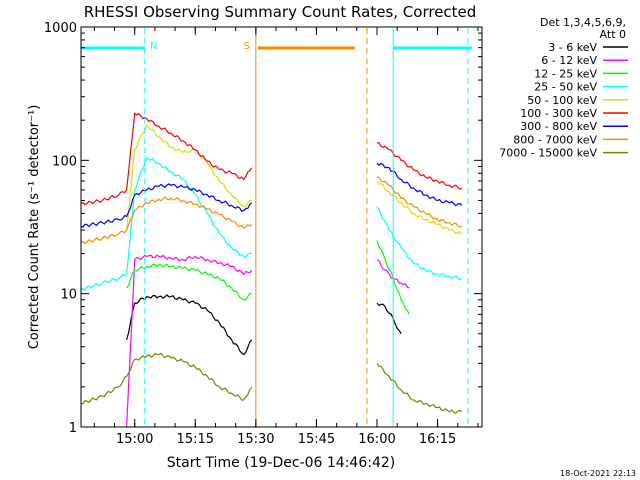 This screenshot has width=640, height=480. What do you see at coordinates (247, 46) in the screenshot?
I see `annotation-label-s: S` at bounding box center [247, 46].